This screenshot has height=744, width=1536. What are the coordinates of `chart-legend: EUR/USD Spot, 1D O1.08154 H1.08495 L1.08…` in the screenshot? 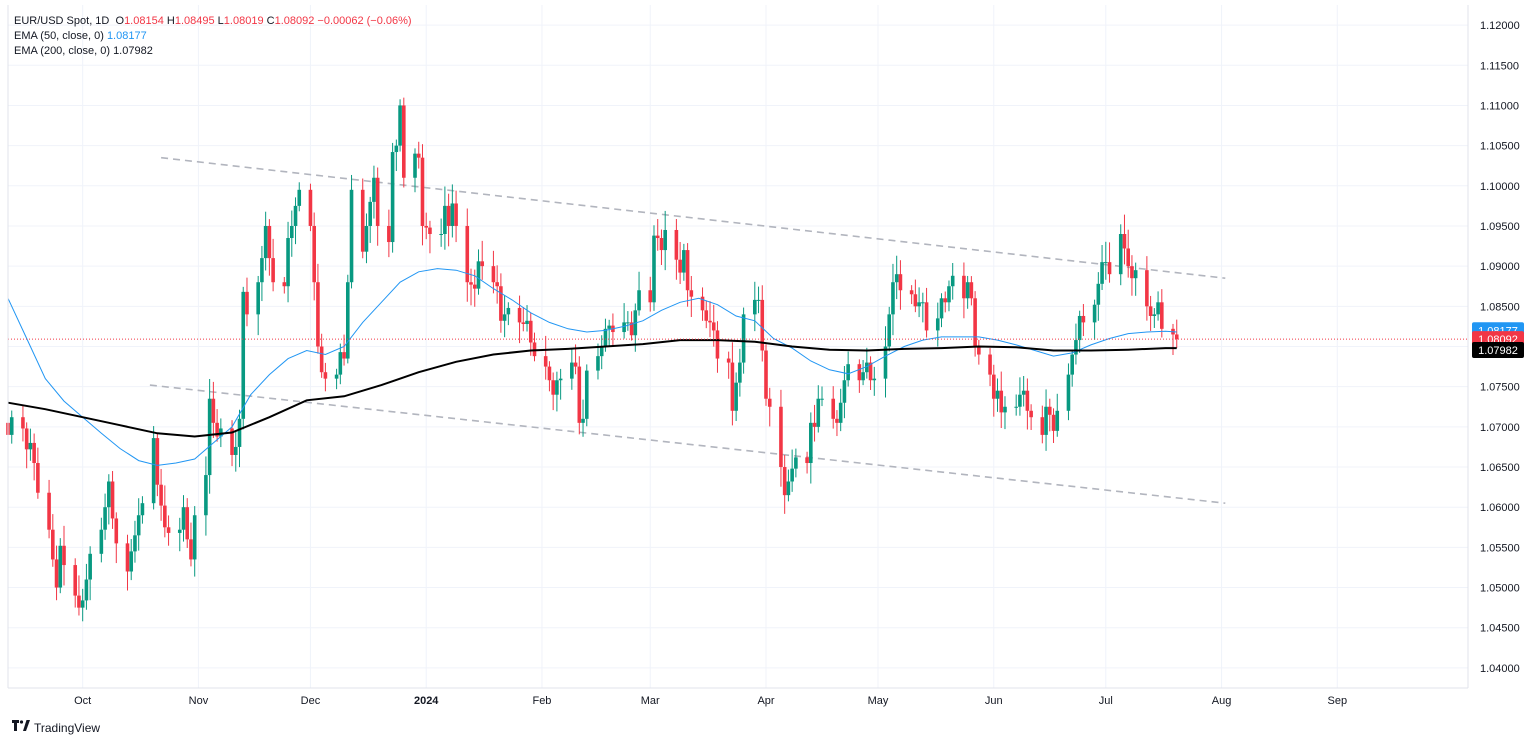 It's located at (213, 36).